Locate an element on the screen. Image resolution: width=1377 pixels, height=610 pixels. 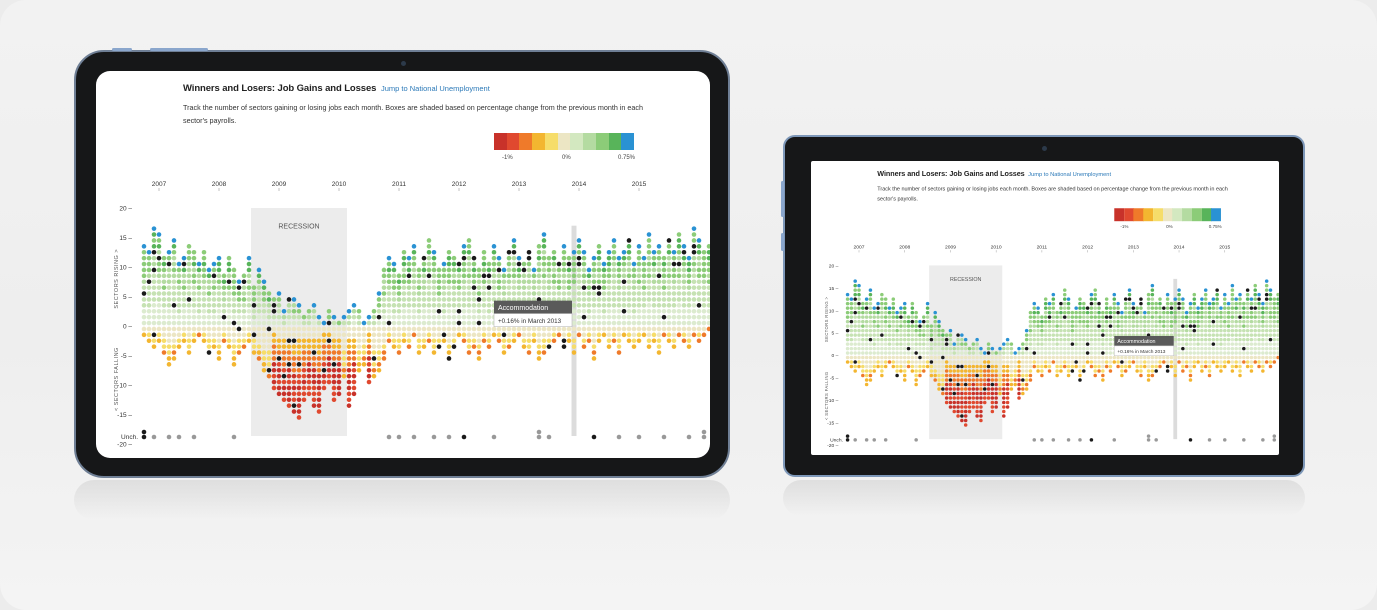
tooltip-value: +0.16% in March 2013 is located at coordinates (1141, 352).